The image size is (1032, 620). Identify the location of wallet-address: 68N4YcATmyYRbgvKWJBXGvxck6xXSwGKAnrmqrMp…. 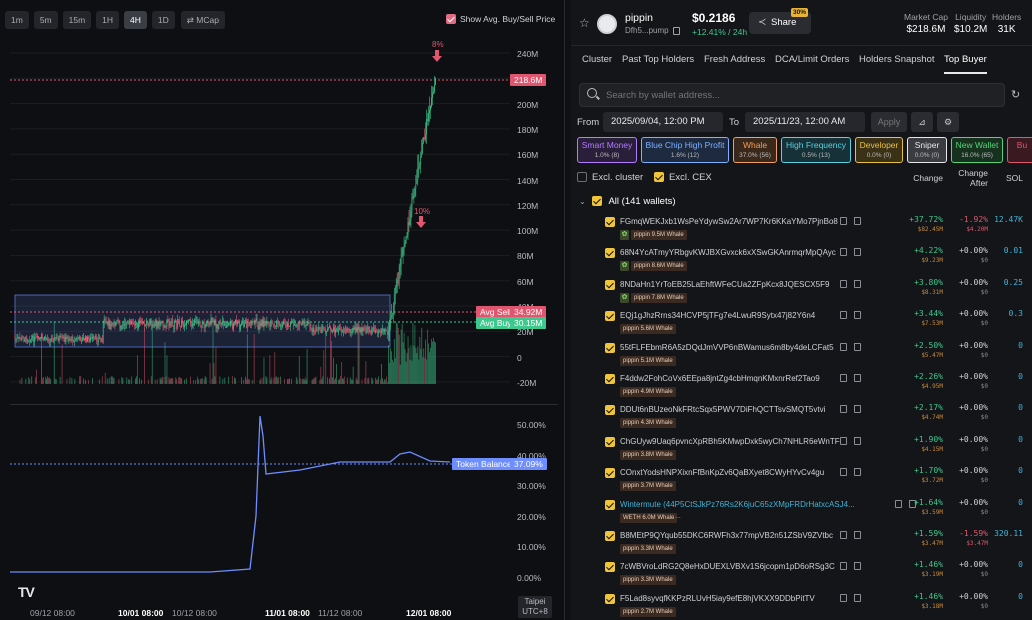
(728, 253).